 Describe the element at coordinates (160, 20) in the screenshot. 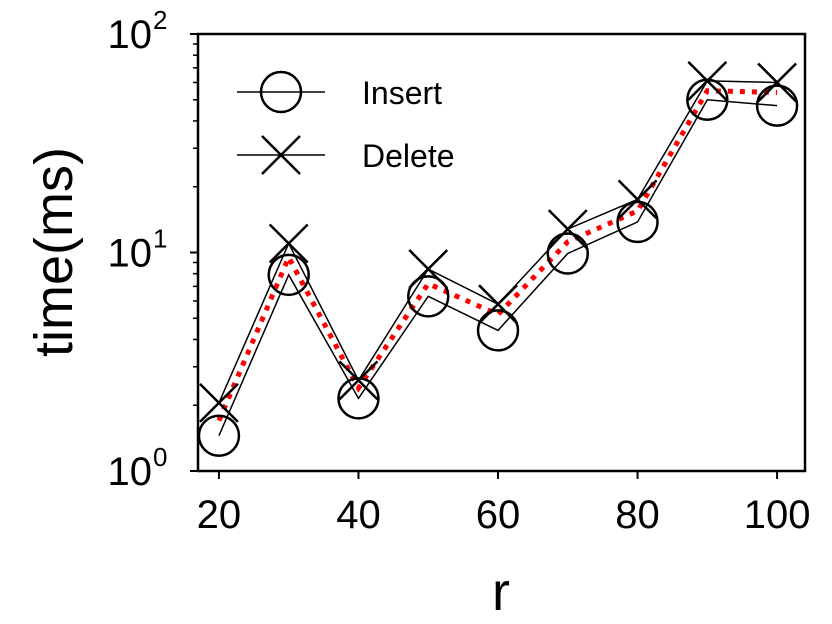

I see `y-tick-exponent: 2` at that location.